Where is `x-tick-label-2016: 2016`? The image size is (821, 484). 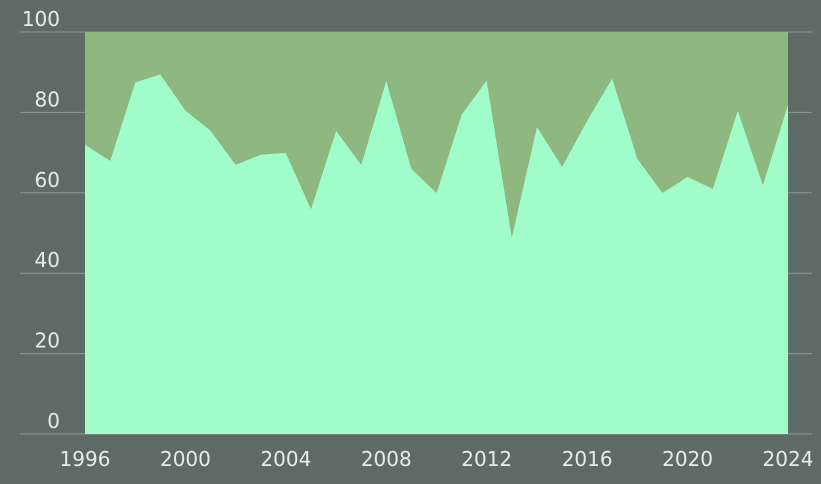 x-tick-label-2016: 2016 is located at coordinates (587, 459).